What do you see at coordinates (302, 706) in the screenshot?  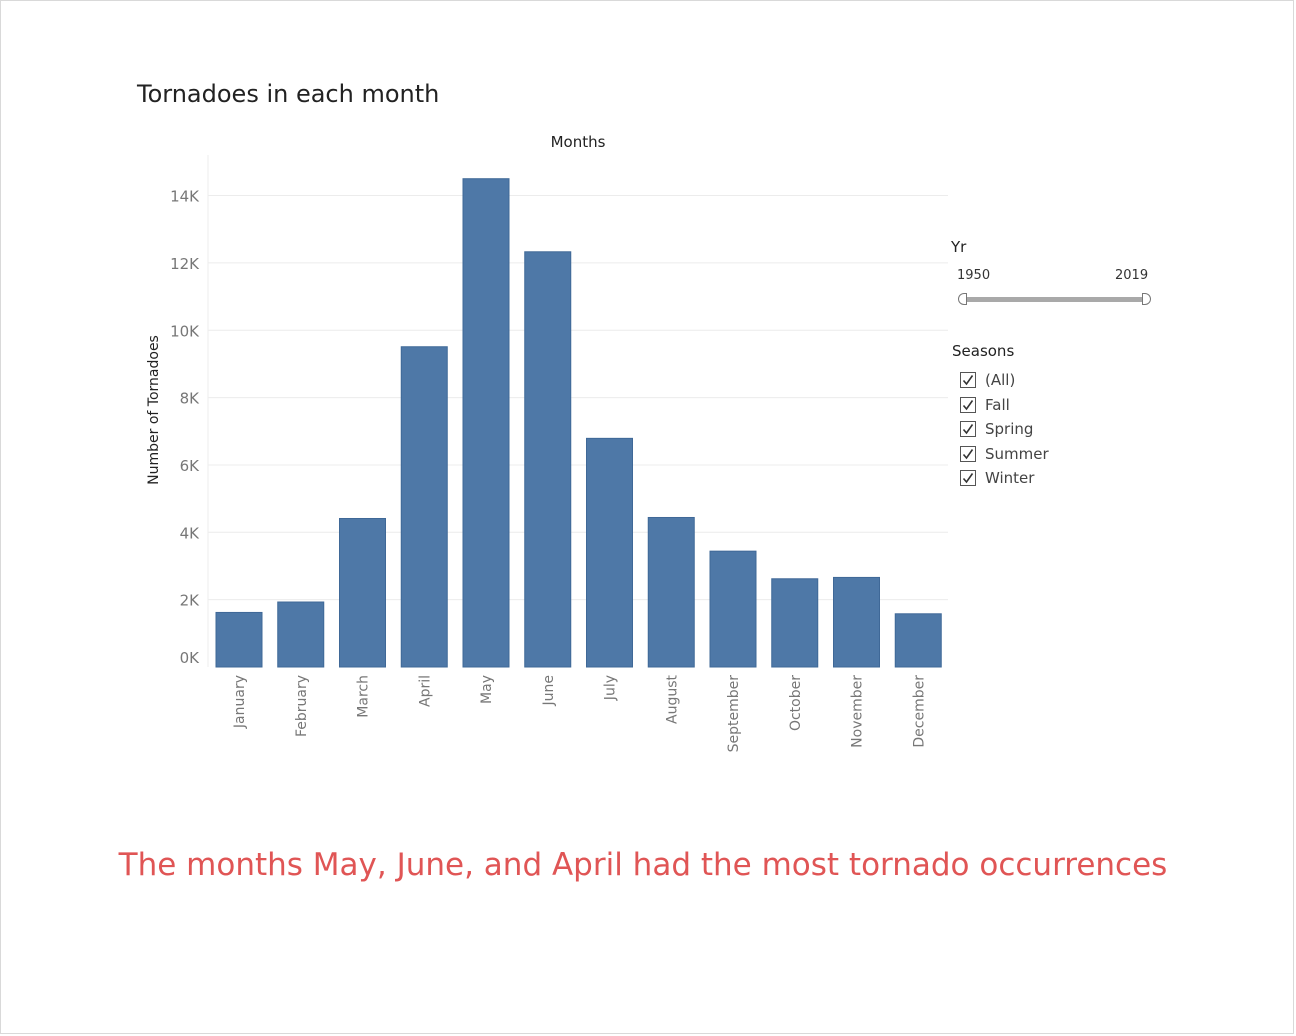 I see `x-tick-label: February` at bounding box center [302, 706].